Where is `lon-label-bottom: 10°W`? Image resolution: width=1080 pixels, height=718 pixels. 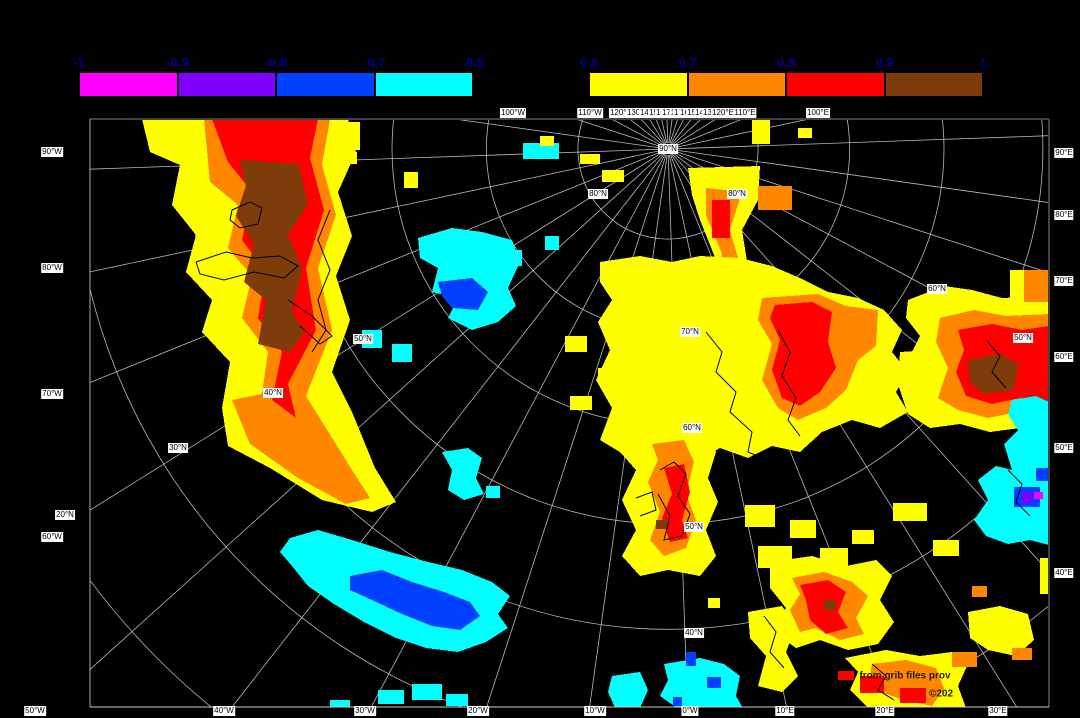 lon-label-bottom: 10°W is located at coordinates (595, 711).